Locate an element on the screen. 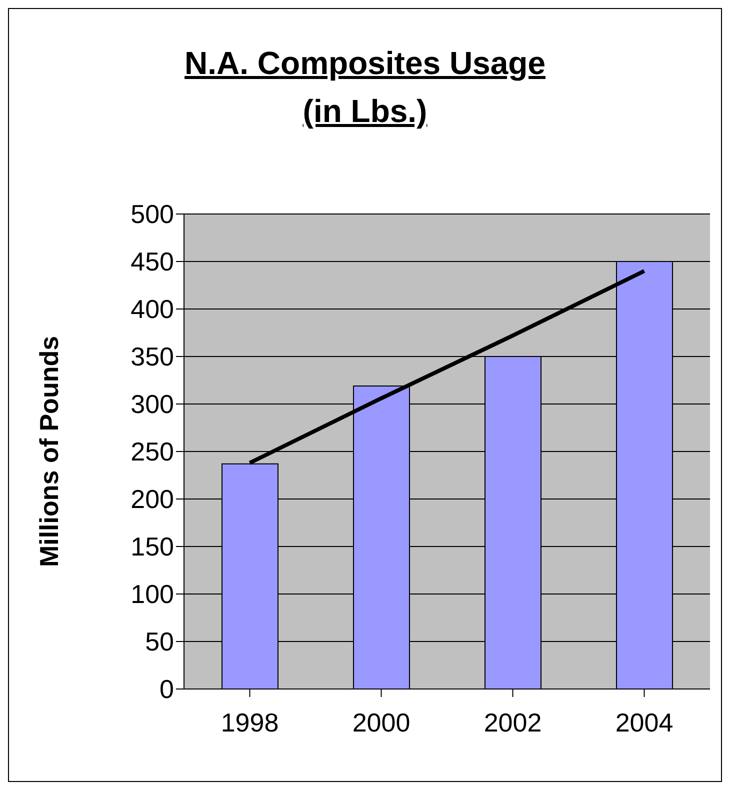 The height and width of the screenshot is (791, 730). y-tick-label: 500 is located at coordinates (152, 214).